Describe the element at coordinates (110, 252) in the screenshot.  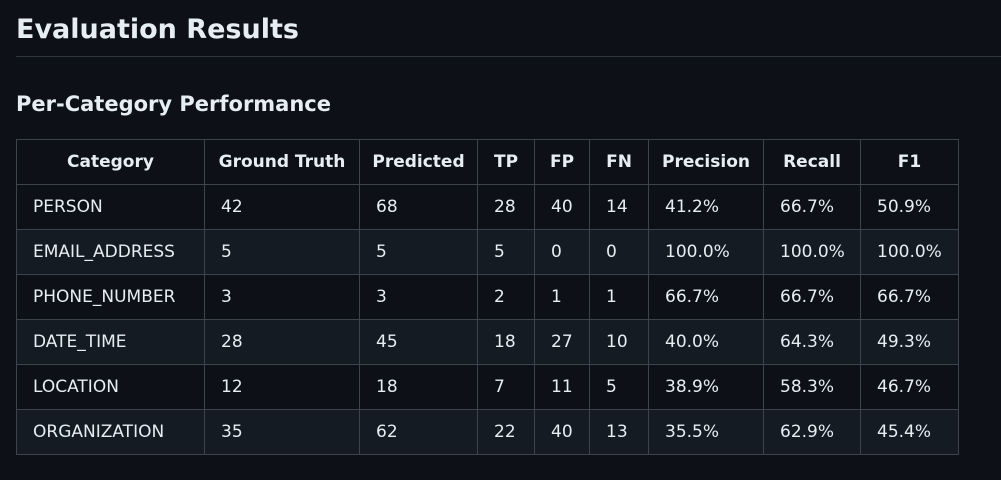
I see `table-cell: EMAIL_ADDRESS` at that location.